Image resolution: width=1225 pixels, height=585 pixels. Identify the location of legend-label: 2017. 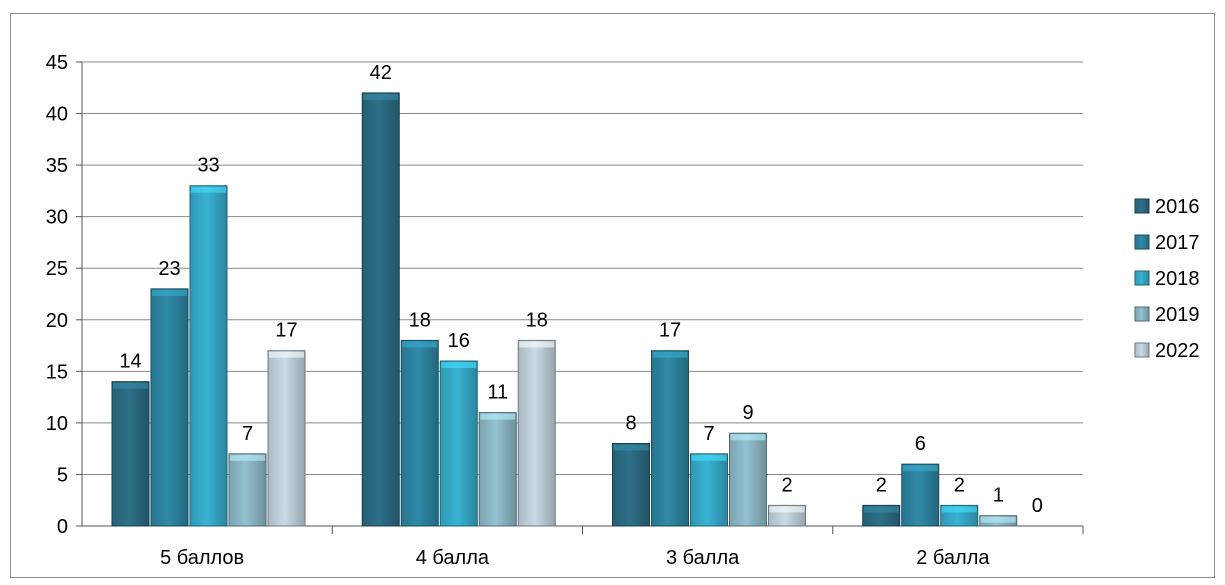
(1177, 243).